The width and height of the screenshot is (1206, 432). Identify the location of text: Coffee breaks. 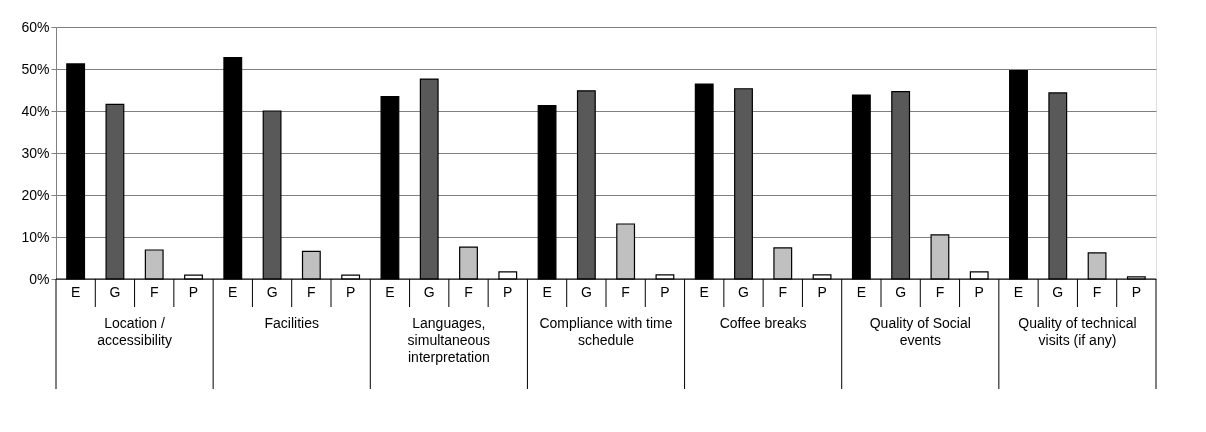
(763, 323).